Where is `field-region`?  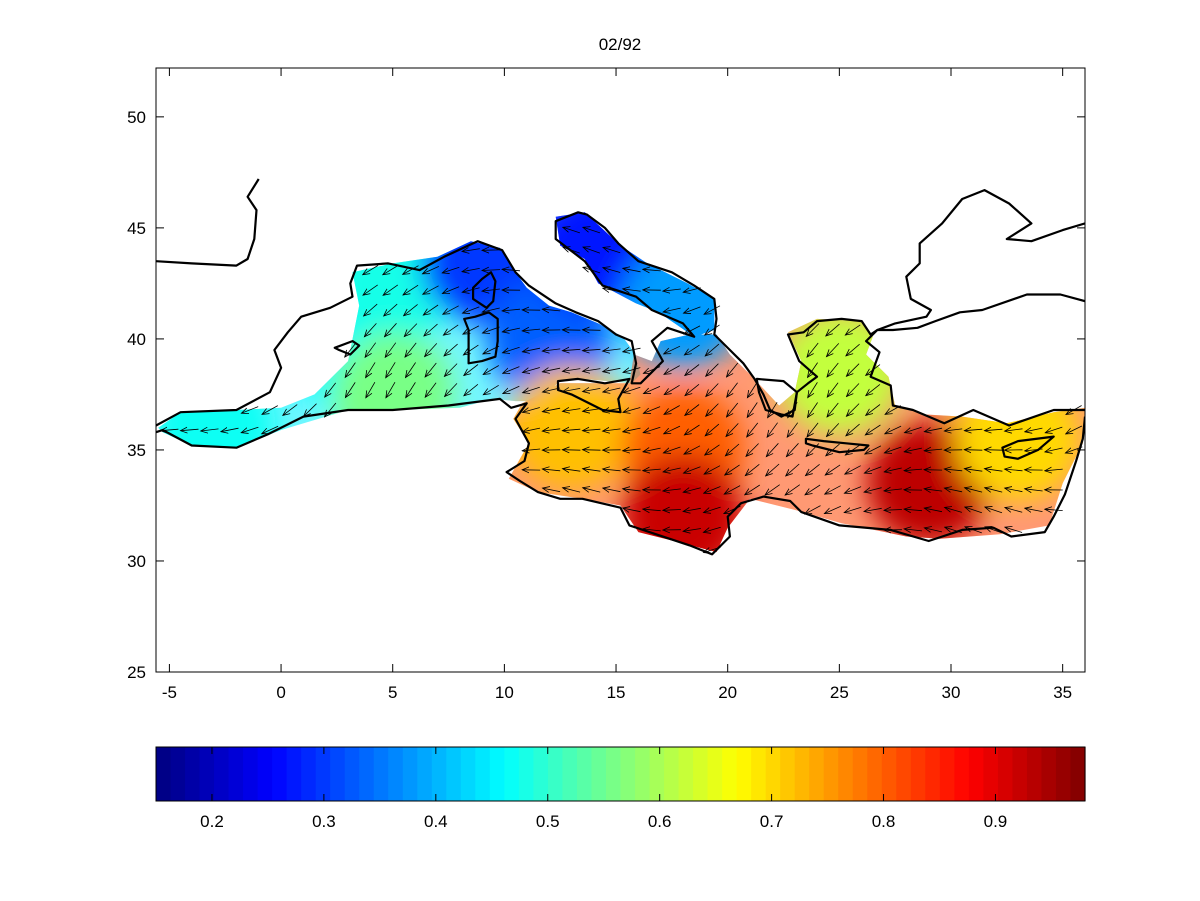
field-region is located at coordinates (839, 372).